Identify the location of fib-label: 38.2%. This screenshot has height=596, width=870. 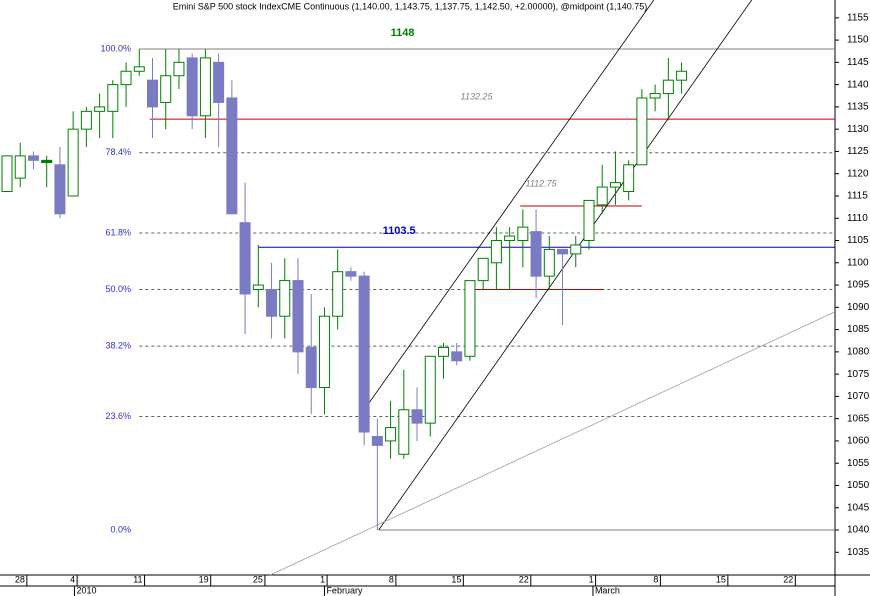
(118, 345).